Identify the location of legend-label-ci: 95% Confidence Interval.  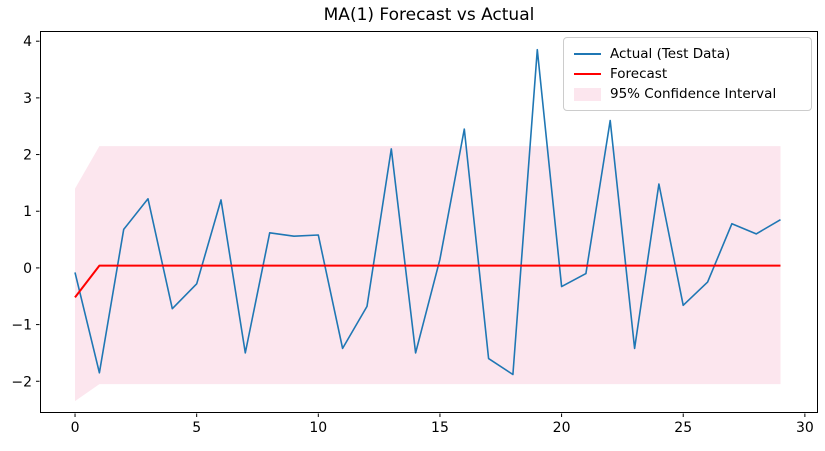
(693, 94).